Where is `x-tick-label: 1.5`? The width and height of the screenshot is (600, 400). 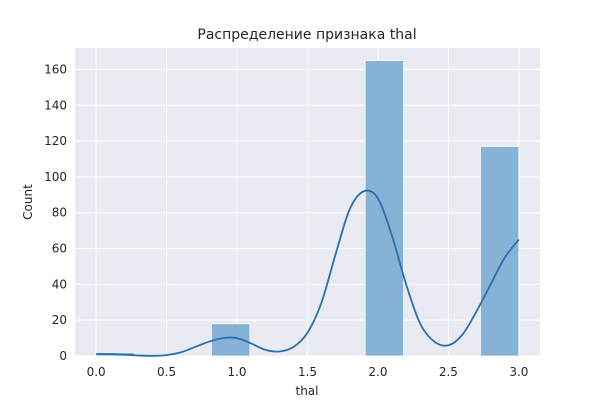 x-tick-label: 1.5 is located at coordinates (307, 372).